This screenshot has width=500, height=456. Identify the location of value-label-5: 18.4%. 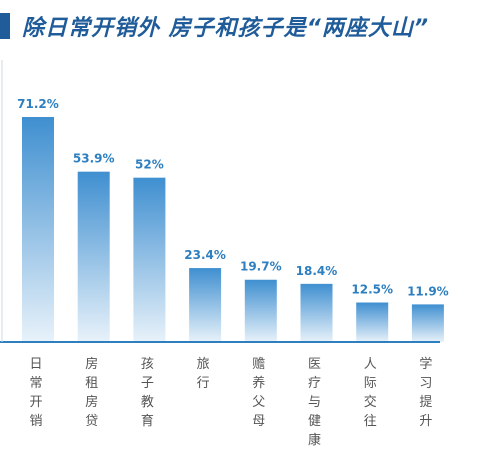
(317, 271).